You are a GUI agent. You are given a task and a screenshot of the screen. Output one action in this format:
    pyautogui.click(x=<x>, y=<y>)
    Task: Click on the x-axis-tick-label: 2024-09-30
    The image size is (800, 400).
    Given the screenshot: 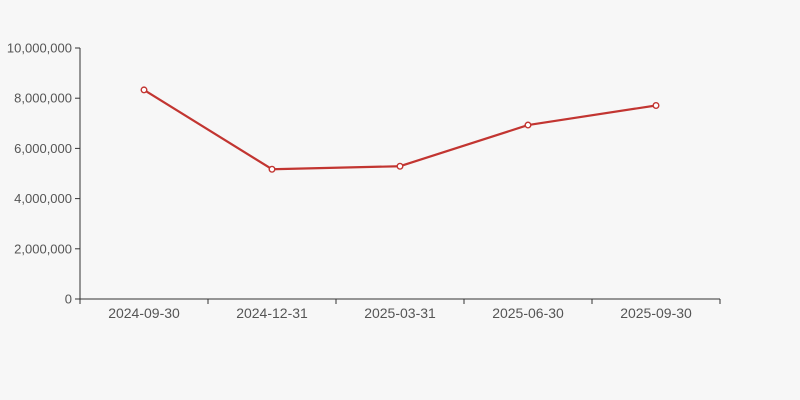 What is the action you would take?
    pyautogui.click(x=144, y=313)
    